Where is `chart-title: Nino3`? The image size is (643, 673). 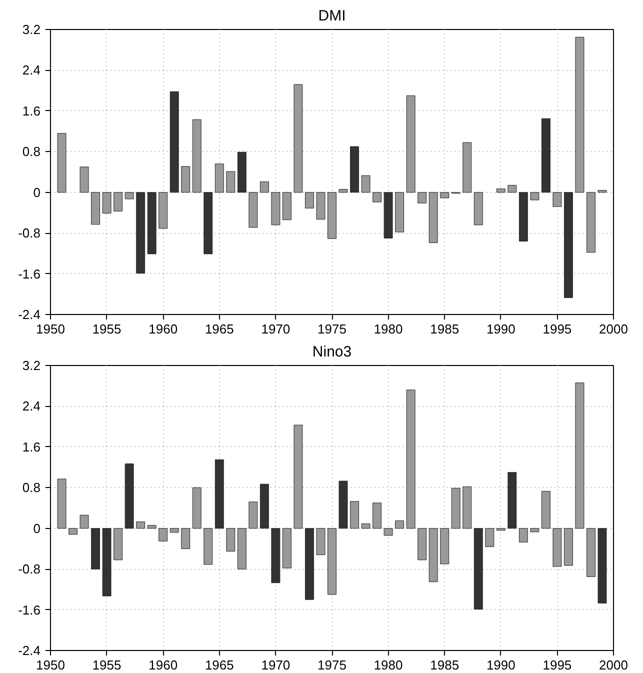 chart-title: Nino3 is located at coordinates (332, 352).